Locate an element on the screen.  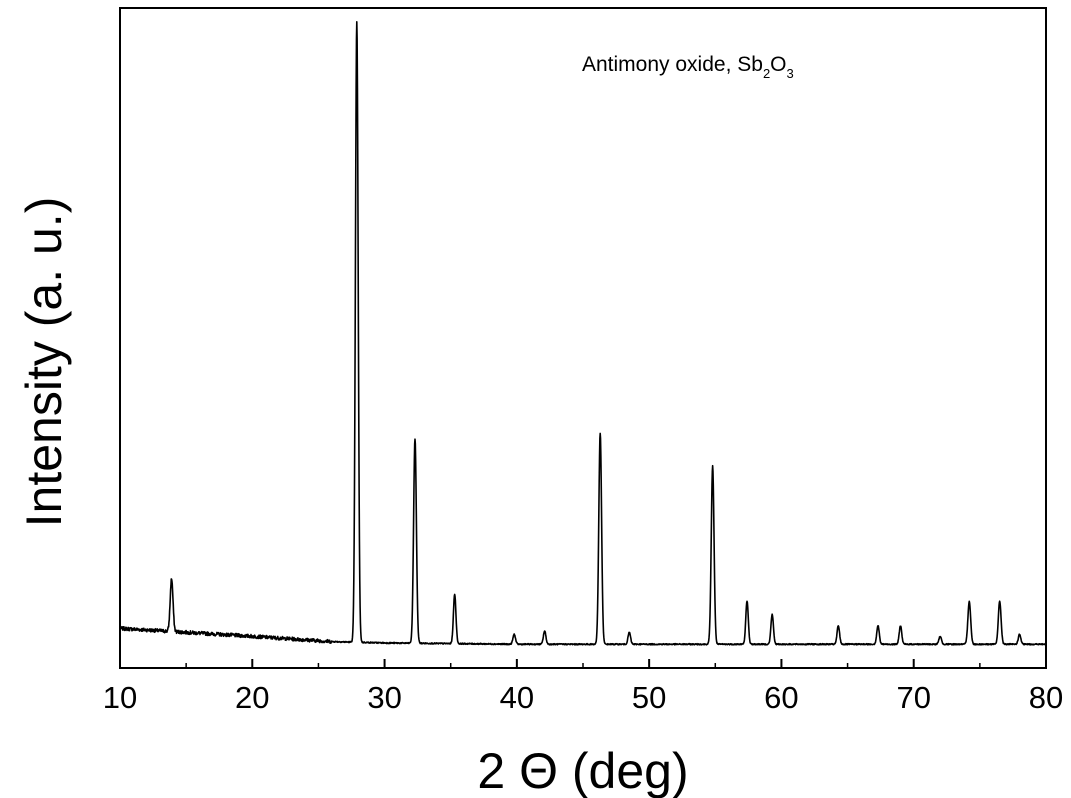
x-tick-label: 40 is located at coordinates (517, 697).